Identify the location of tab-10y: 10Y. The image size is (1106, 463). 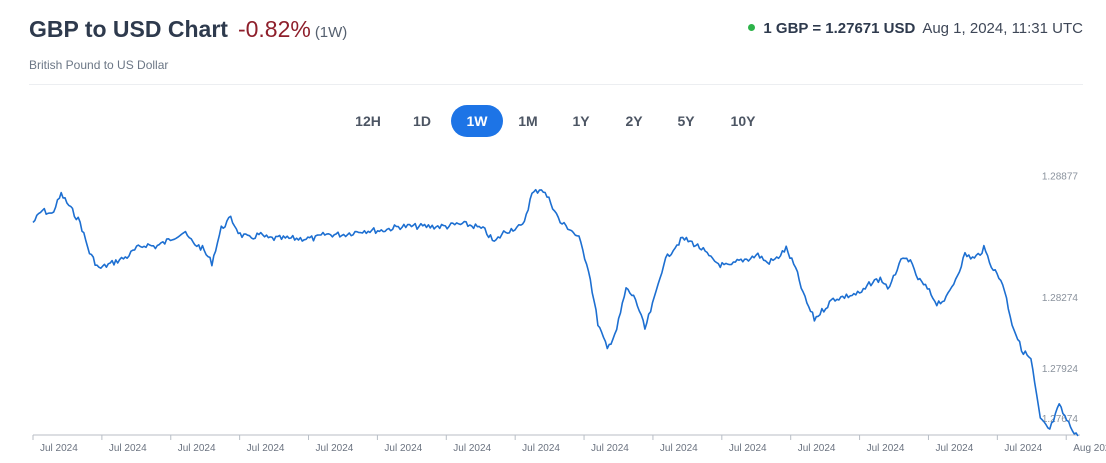
(743, 121).